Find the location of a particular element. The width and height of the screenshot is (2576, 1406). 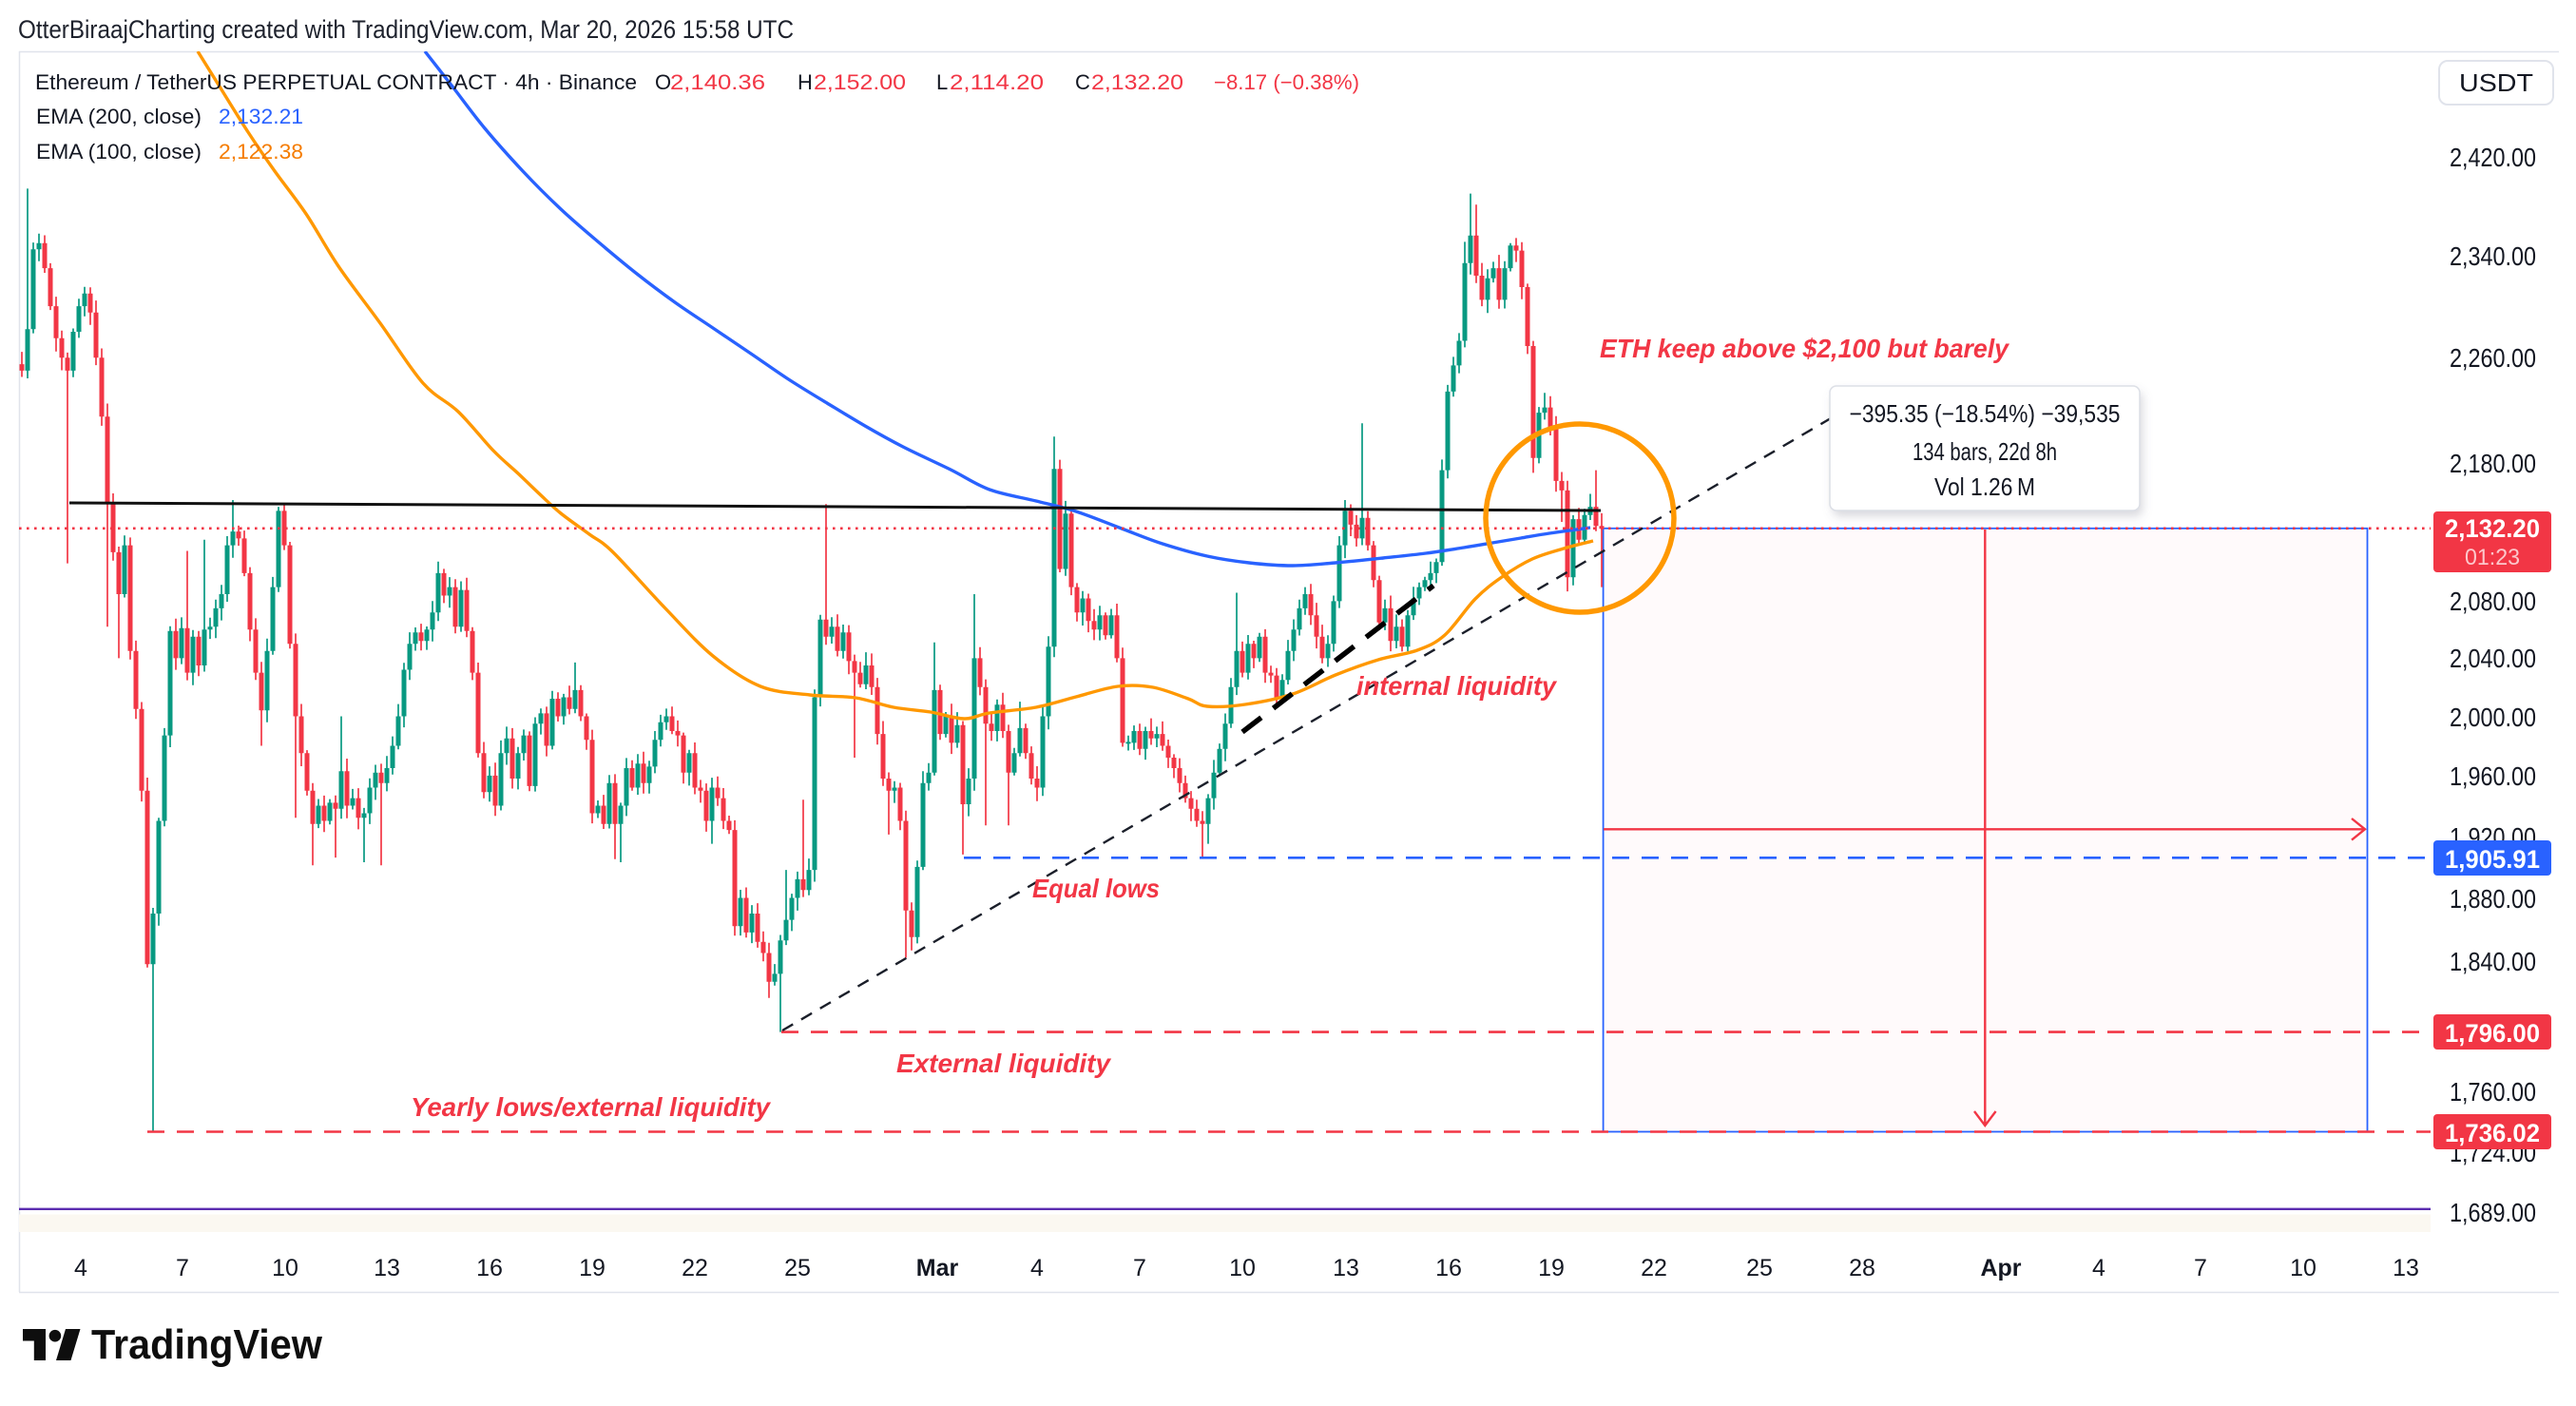

svg-text: 2,132.21 is located at coordinates (261, 117).